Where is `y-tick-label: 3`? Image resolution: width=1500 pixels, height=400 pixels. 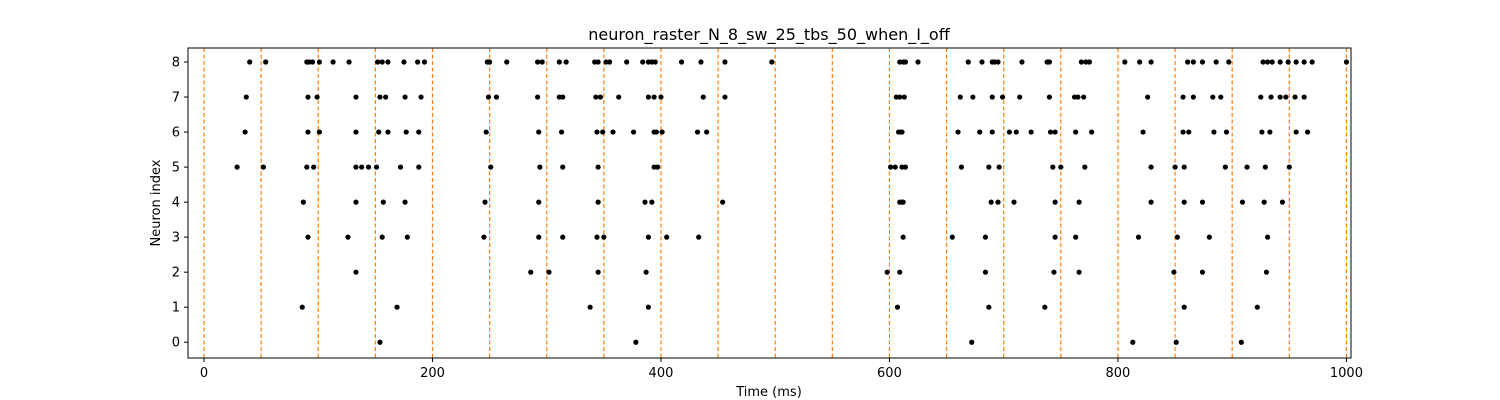 y-tick-label: 3 is located at coordinates (176, 238).